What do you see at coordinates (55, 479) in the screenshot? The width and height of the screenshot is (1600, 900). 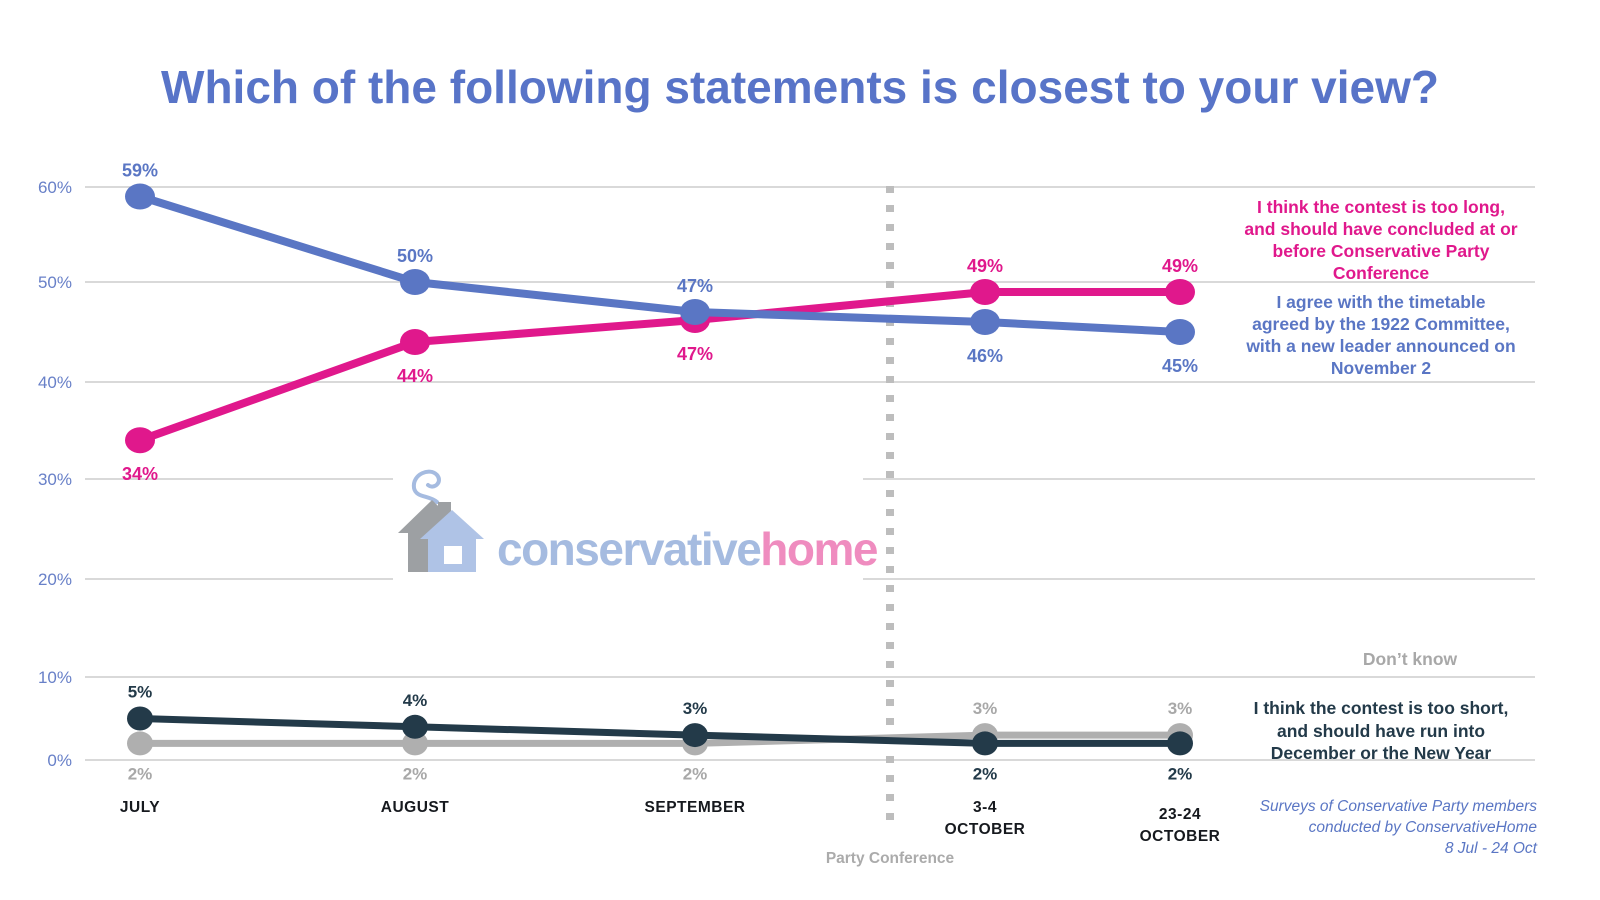 I see `y-axis-tick-label: 30%` at bounding box center [55, 479].